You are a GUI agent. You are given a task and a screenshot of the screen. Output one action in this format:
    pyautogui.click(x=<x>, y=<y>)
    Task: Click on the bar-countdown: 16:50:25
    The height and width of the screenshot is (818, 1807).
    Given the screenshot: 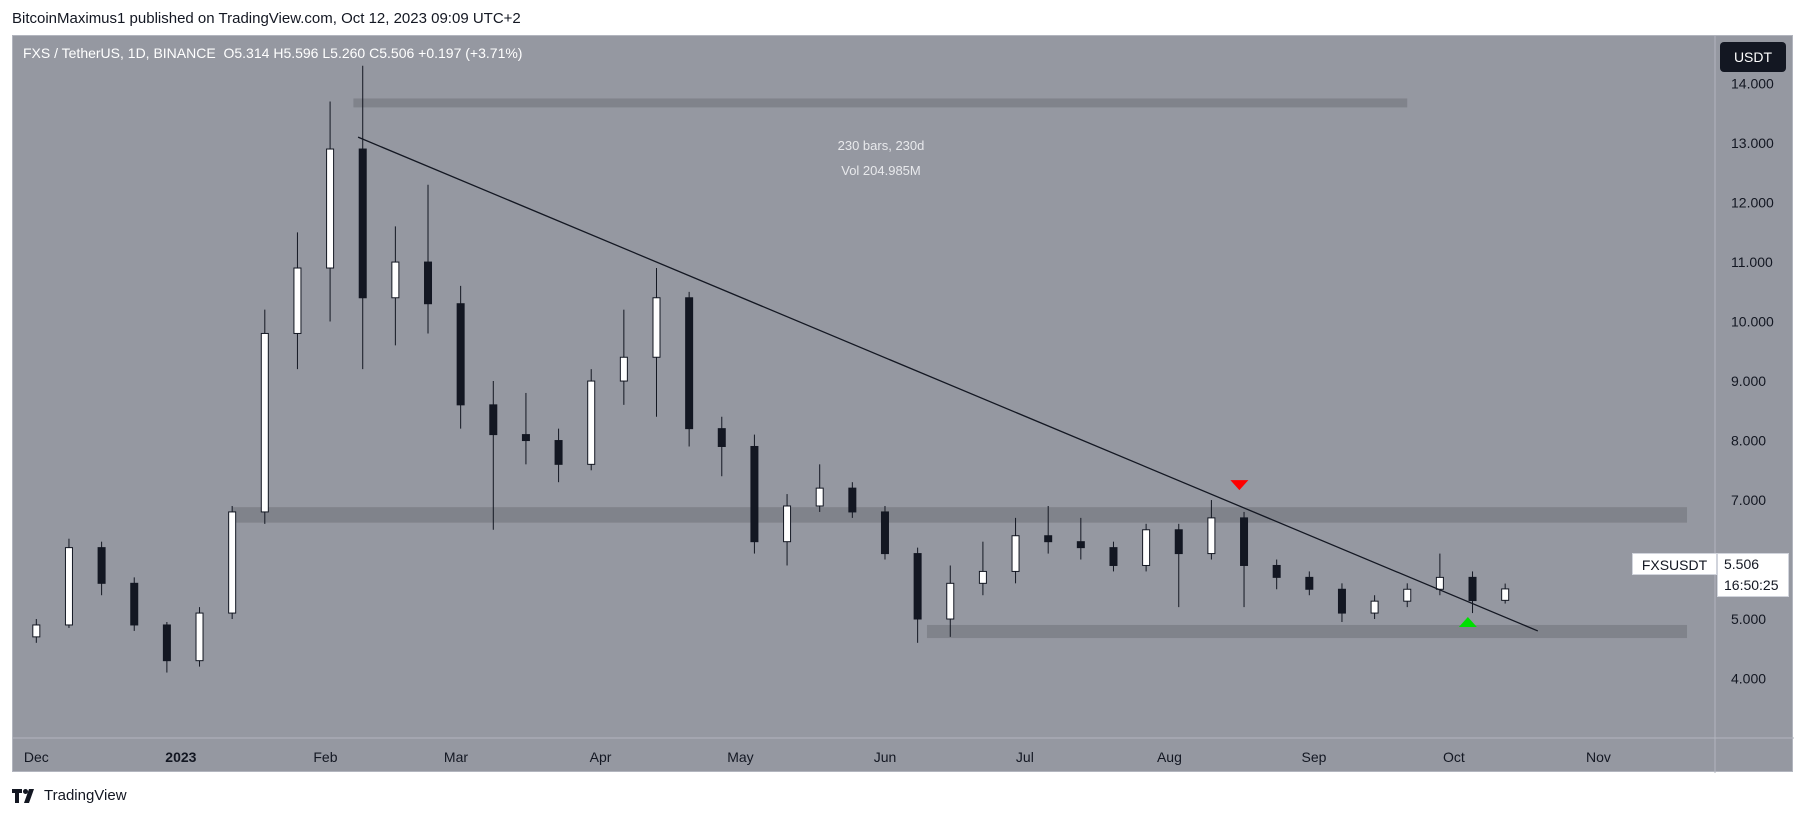 What is the action you would take?
    pyautogui.click(x=1751, y=585)
    